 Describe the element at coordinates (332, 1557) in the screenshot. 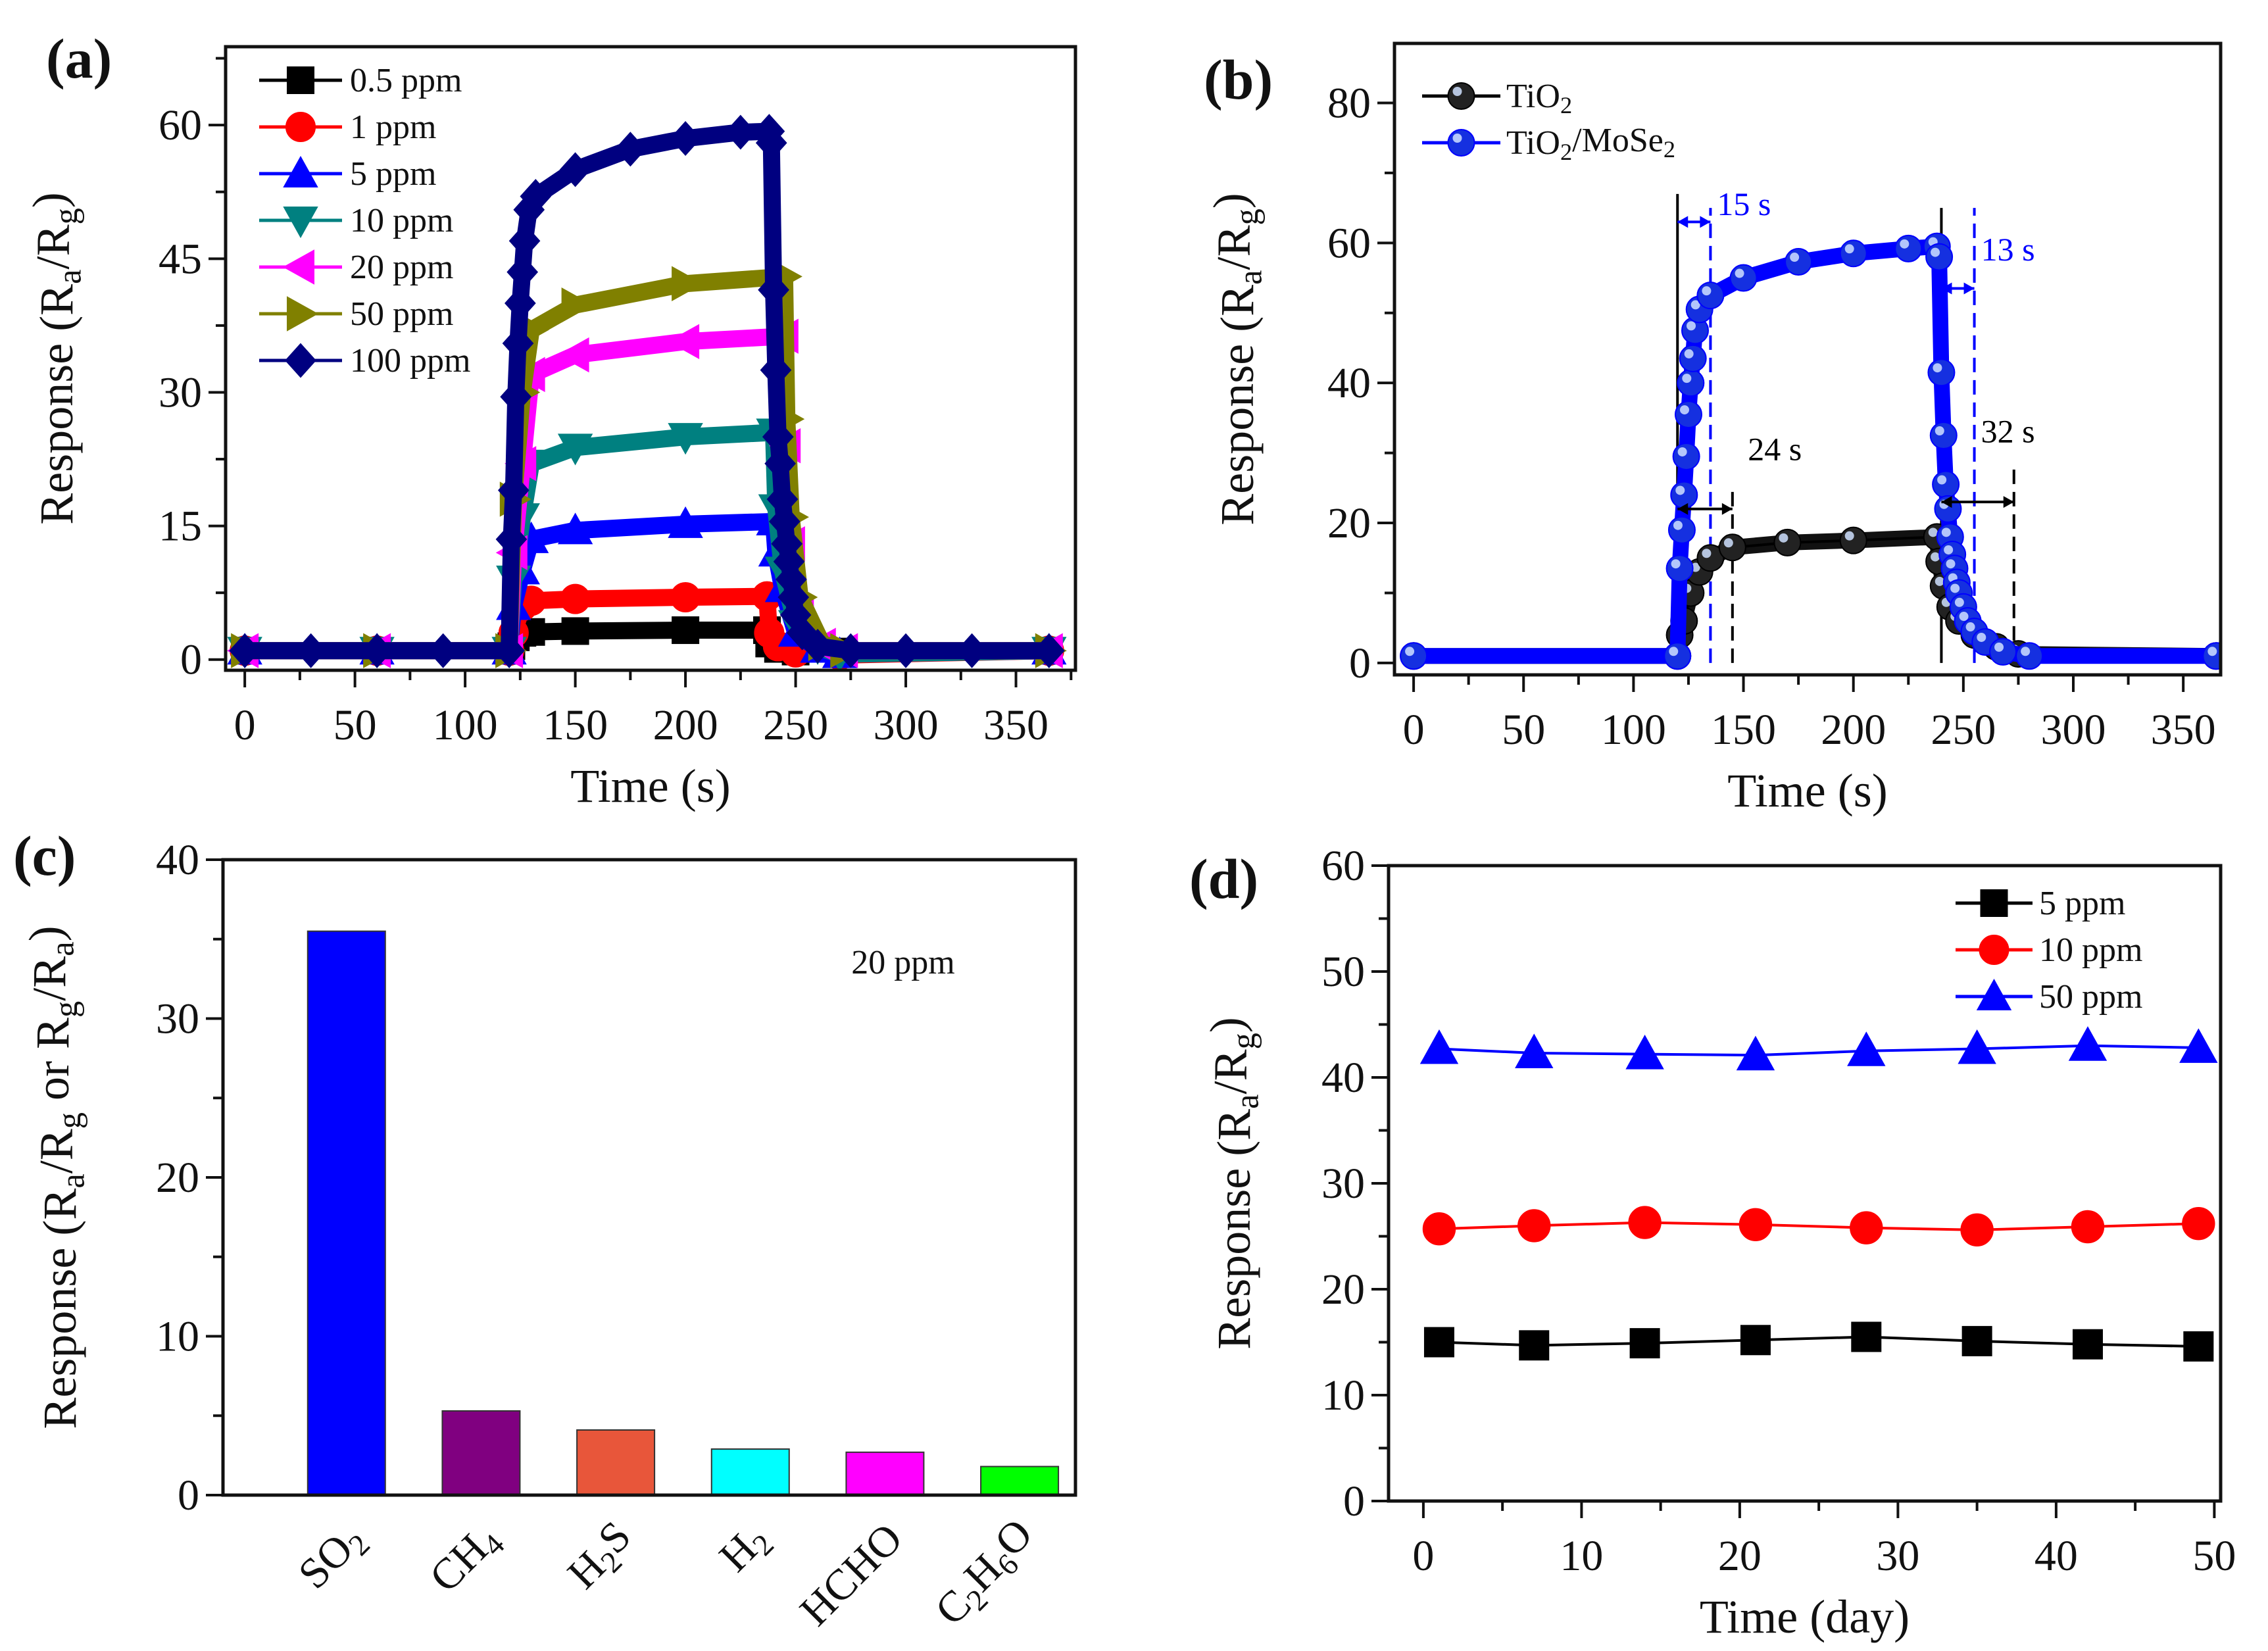

I see `x-category-label: SO2​` at that location.